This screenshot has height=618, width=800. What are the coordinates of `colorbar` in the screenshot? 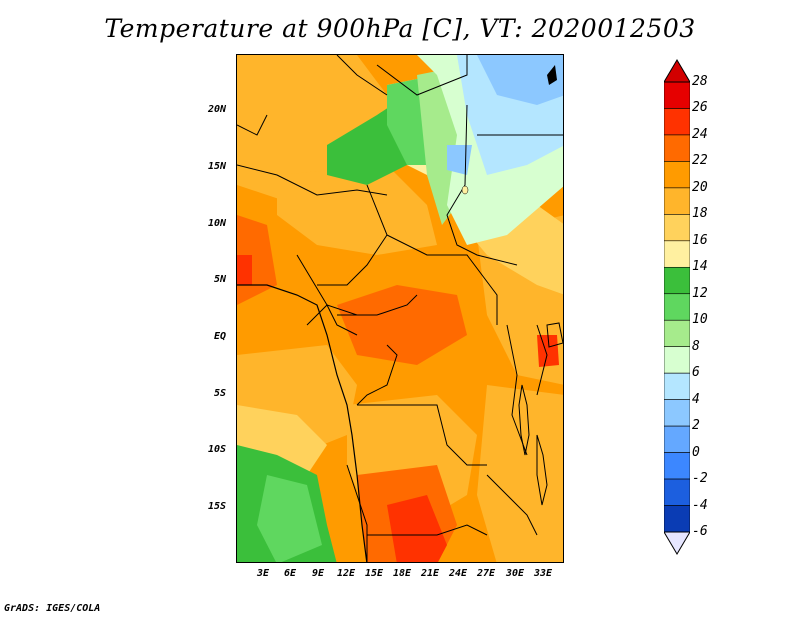 It's located at (677, 307).